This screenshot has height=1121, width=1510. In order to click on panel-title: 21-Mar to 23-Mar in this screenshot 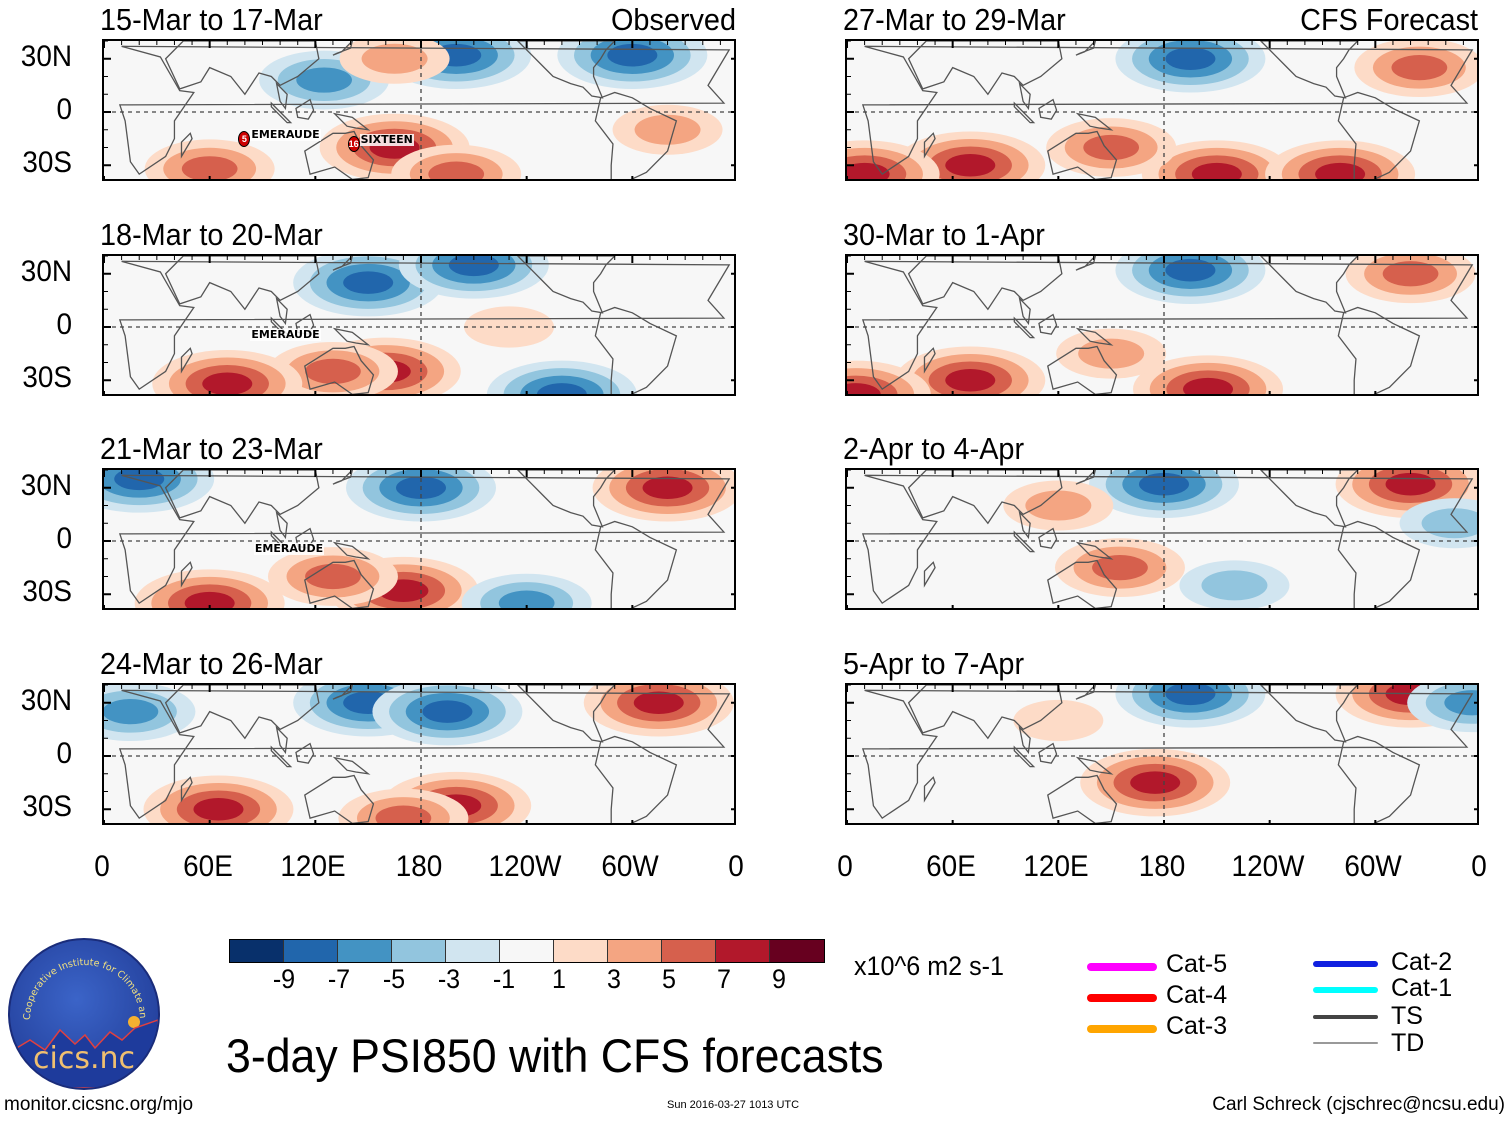, I will do `click(211, 448)`.